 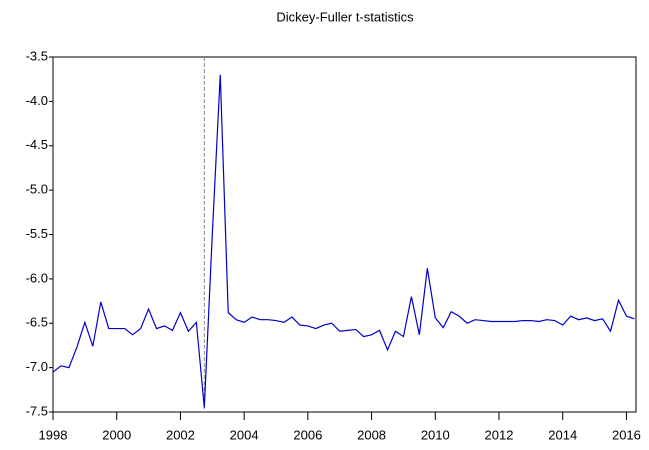 What do you see at coordinates (37, 322) in the screenshot?
I see `y-tick-label: -6.5` at bounding box center [37, 322].